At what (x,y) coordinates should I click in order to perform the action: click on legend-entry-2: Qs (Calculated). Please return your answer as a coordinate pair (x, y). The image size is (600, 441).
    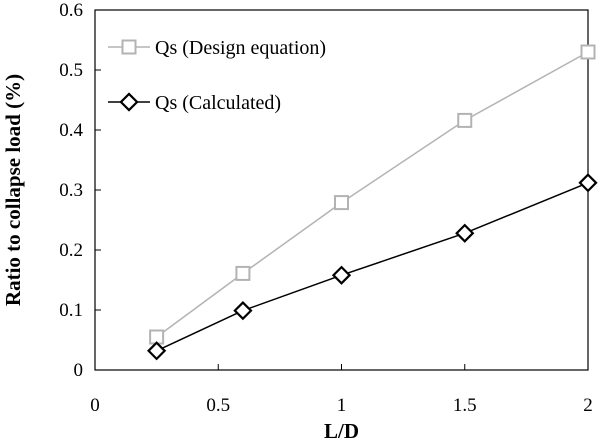
    Looking at the image, I should click on (194, 103).